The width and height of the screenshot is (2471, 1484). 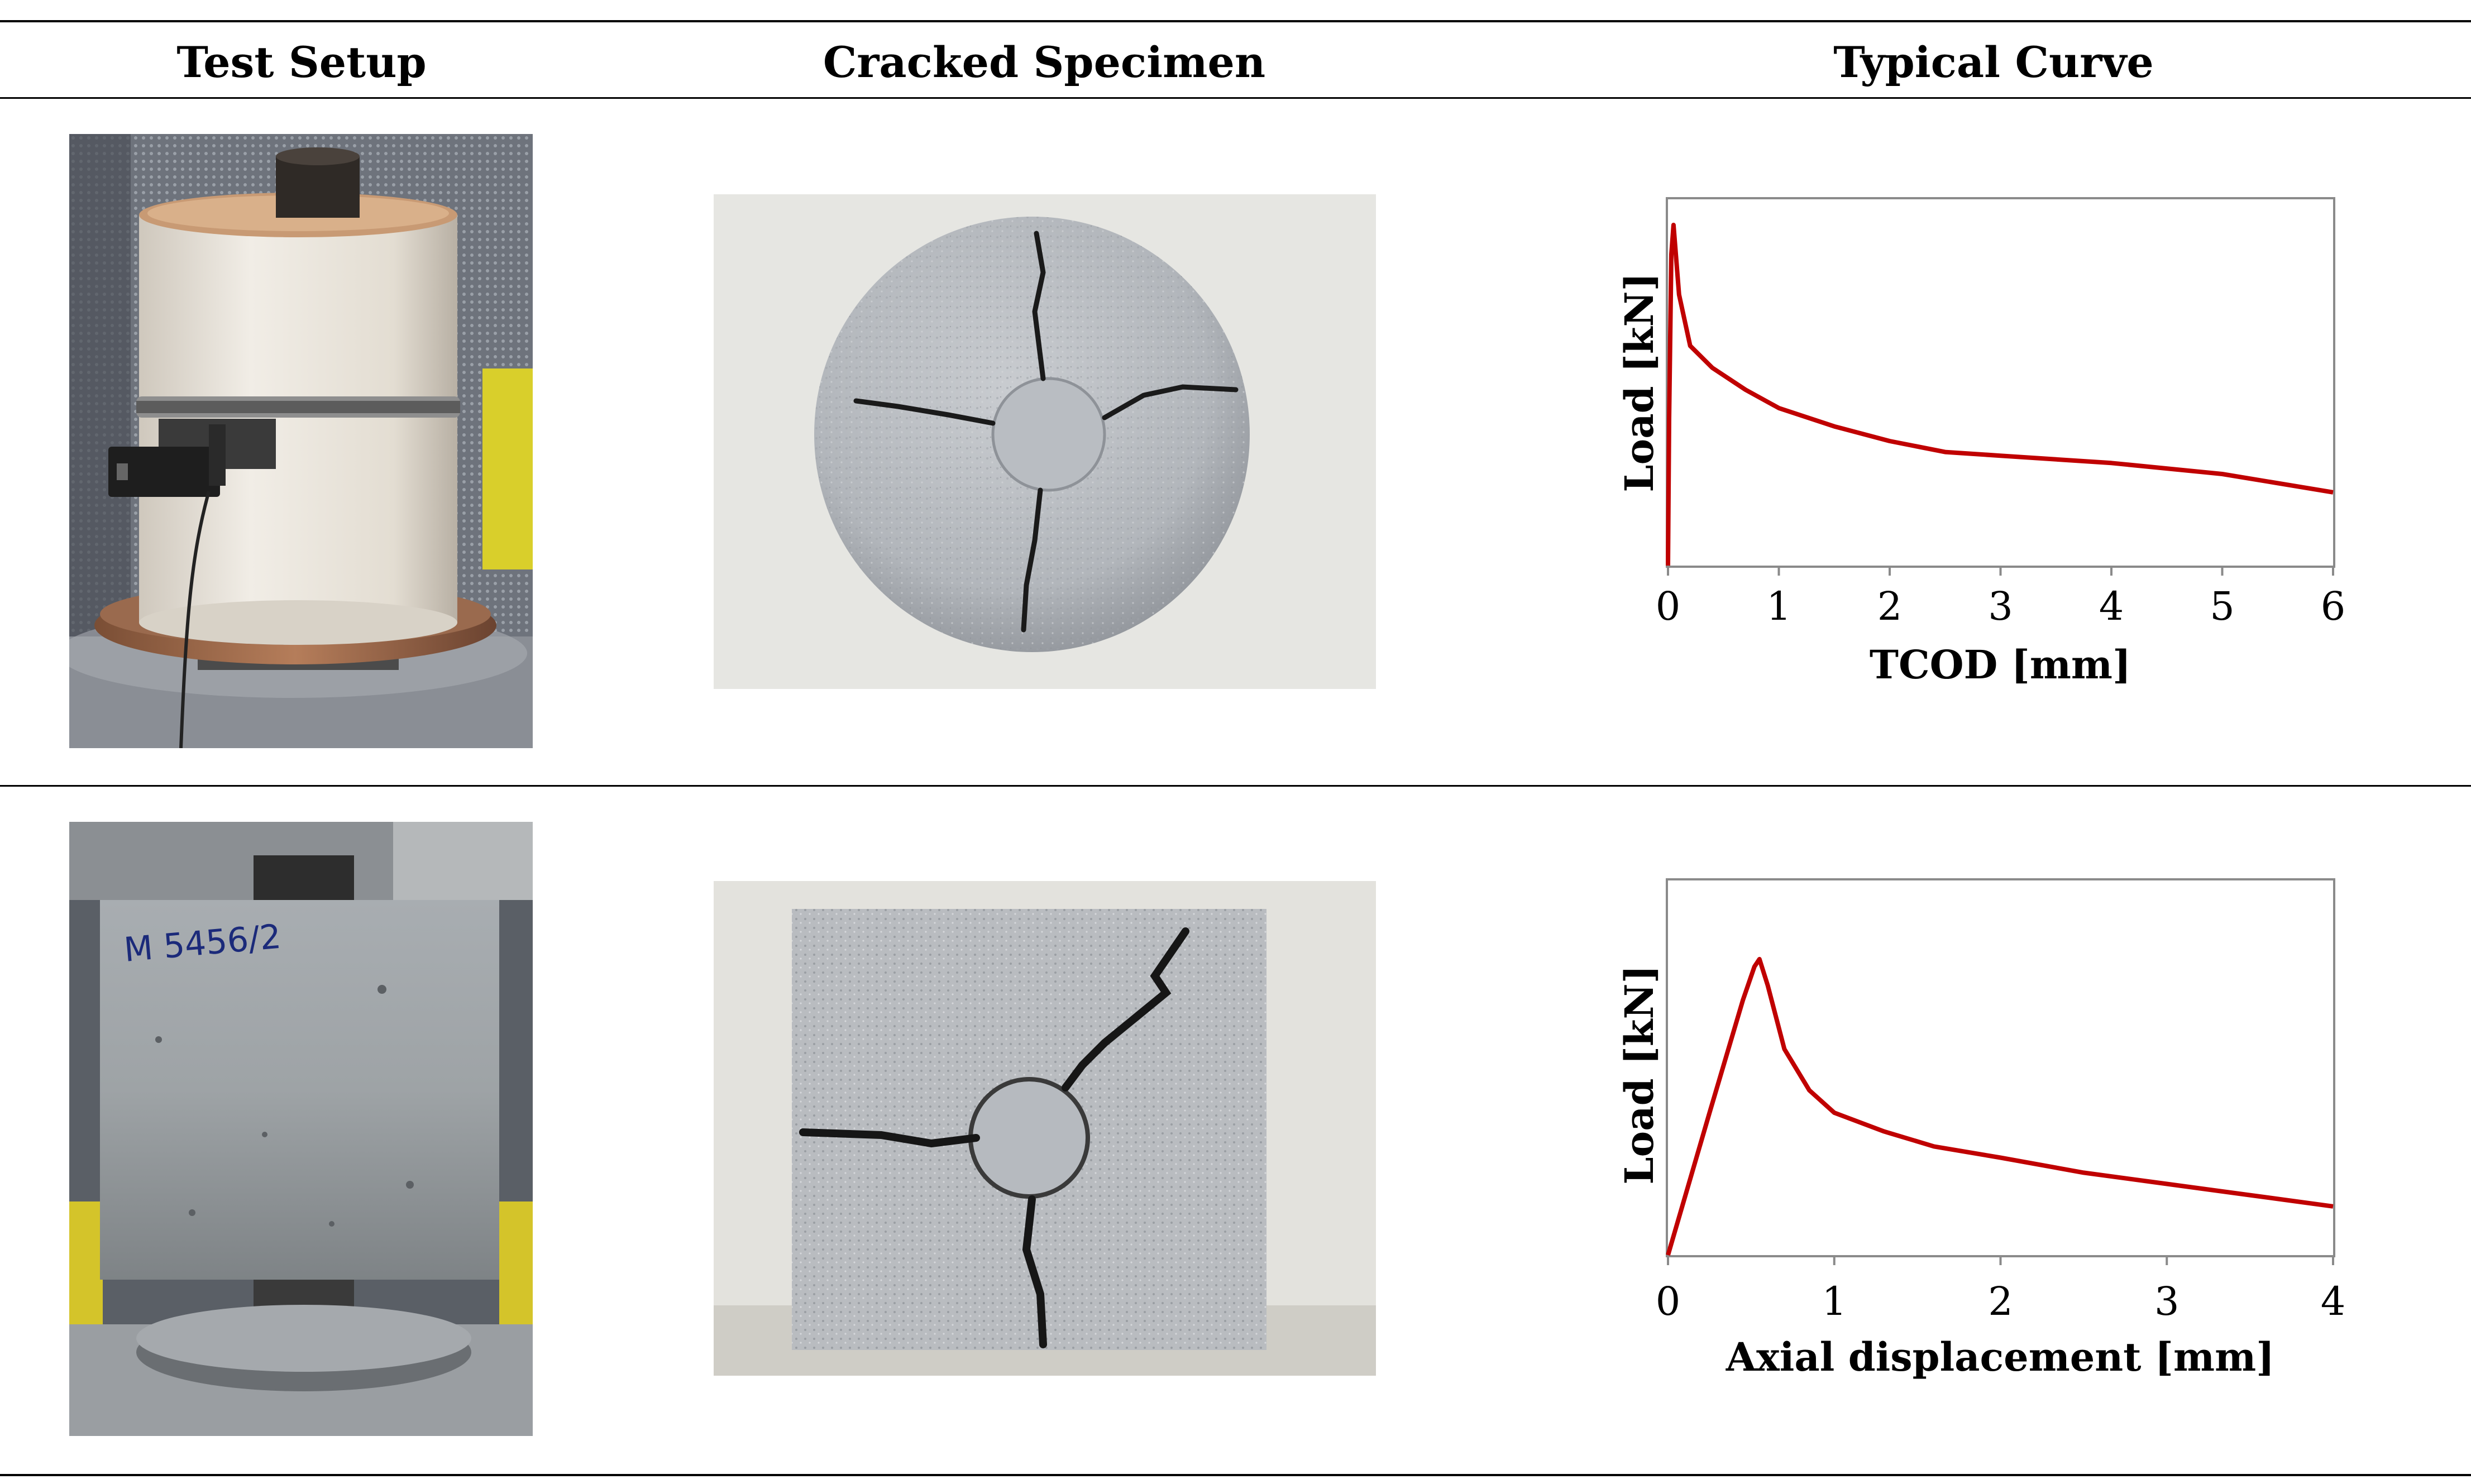 What do you see at coordinates (2000, 1106) in the screenshot?
I see `chart-axial-series-line` at bounding box center [2000, 1106].